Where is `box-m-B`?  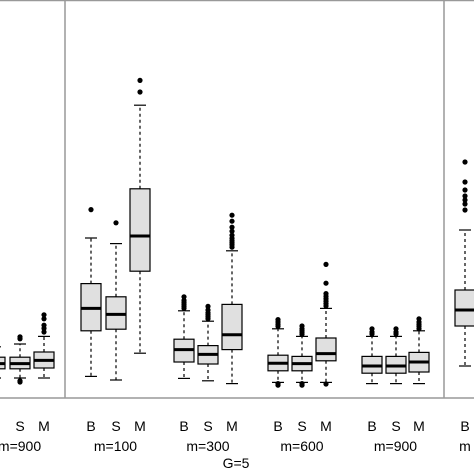
box-m-B is located at coordinates (464, 263).